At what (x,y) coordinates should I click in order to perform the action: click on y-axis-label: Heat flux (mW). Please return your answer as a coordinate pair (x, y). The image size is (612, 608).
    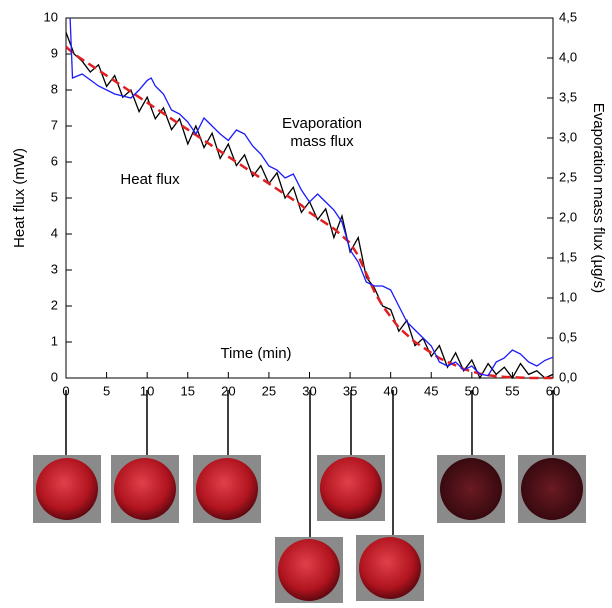
    Looking at the image, I should click on (19, 198).